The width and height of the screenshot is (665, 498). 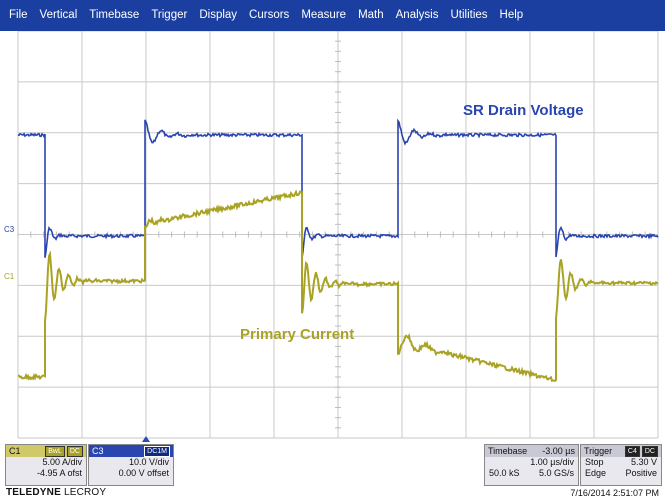 What do you see at coordinates (9, 229) in the screenshot?
I see `c3-level-marker: C3` at bounding box center [9, 229].